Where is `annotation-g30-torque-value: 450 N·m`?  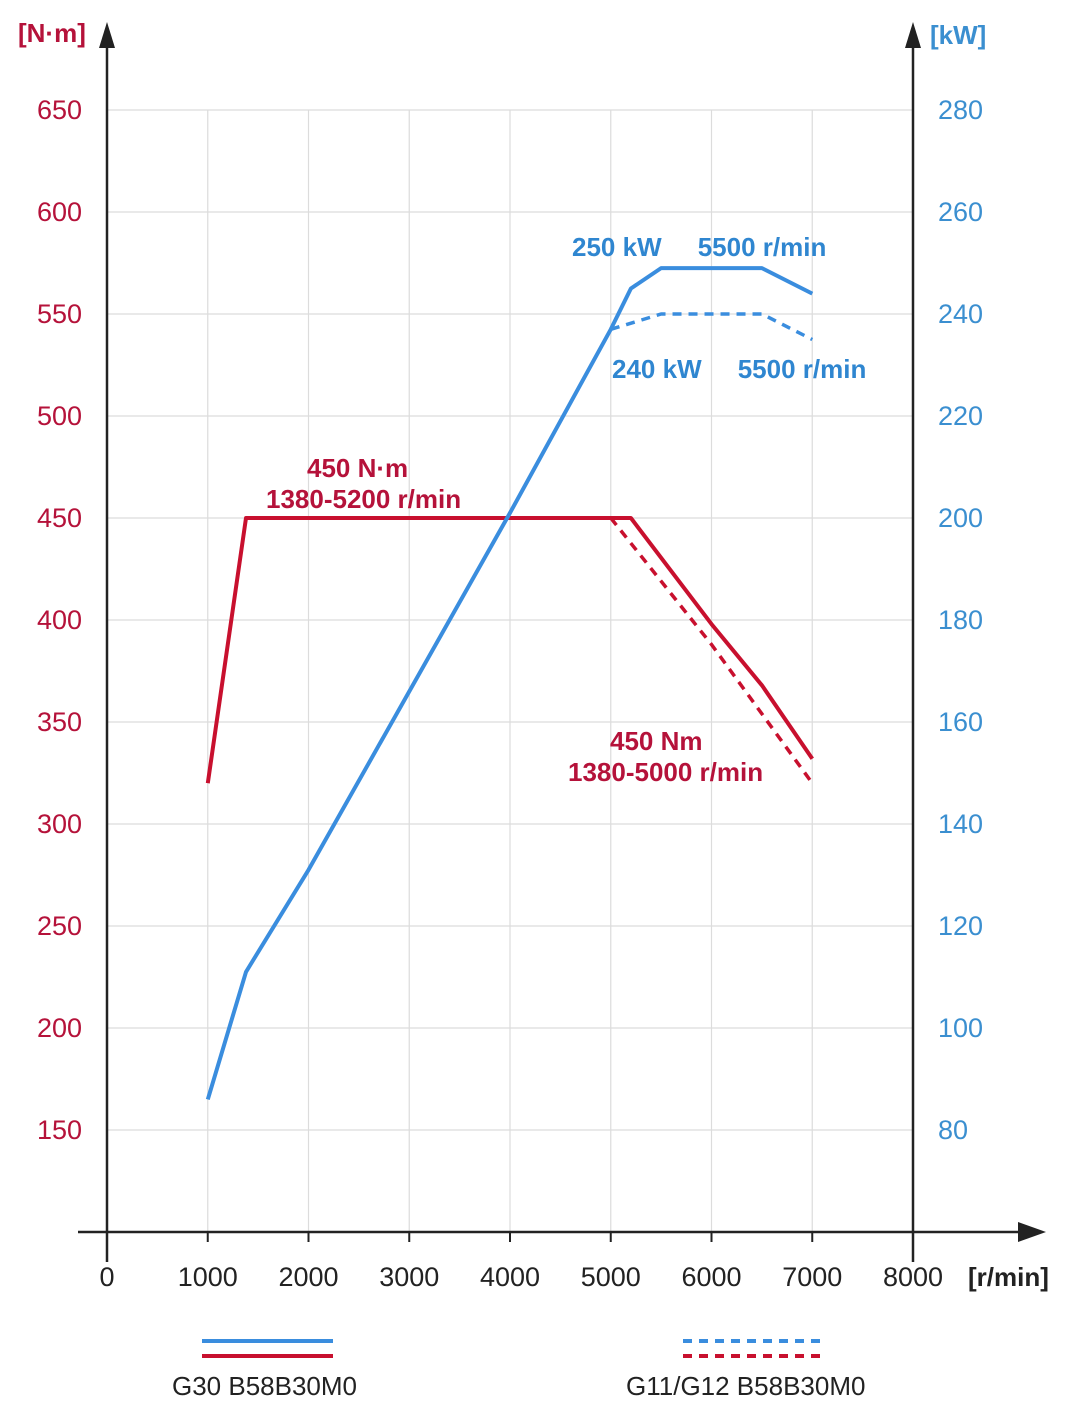
annotation-g30-torque-value: 450 N·m is located at coordinates (357, 468).